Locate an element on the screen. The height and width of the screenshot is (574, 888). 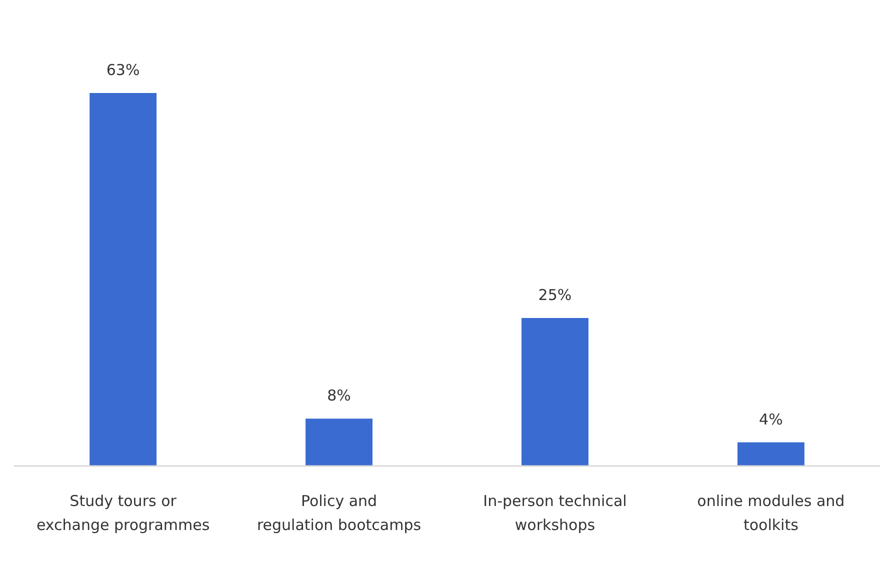
data-label: 63% is located at coordinates (123, 70).